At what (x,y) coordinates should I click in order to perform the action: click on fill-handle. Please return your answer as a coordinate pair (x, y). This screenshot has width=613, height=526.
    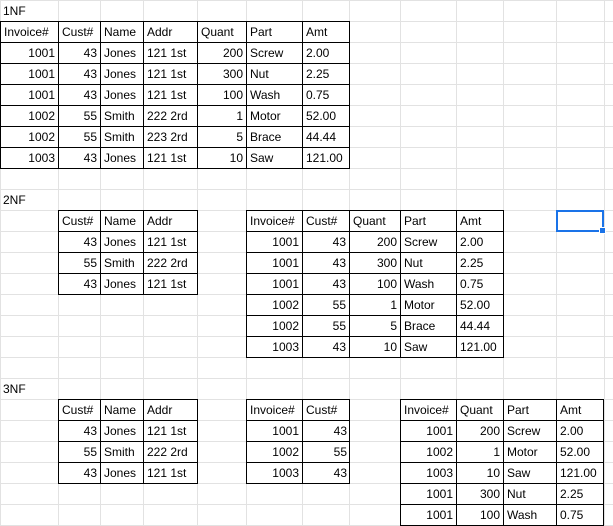
    Looking at the image, I should click on (602, 230).